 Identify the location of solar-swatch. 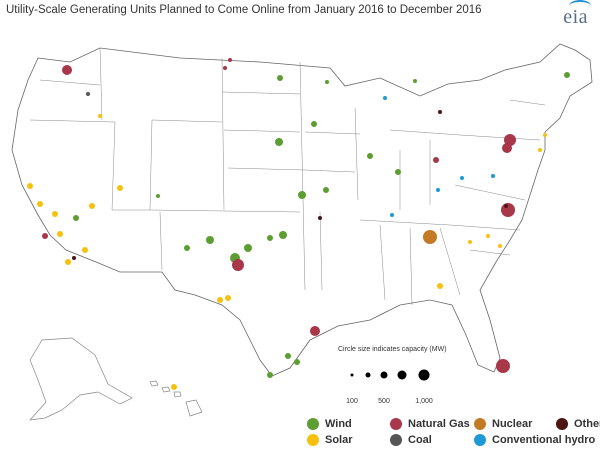
(313, 440).